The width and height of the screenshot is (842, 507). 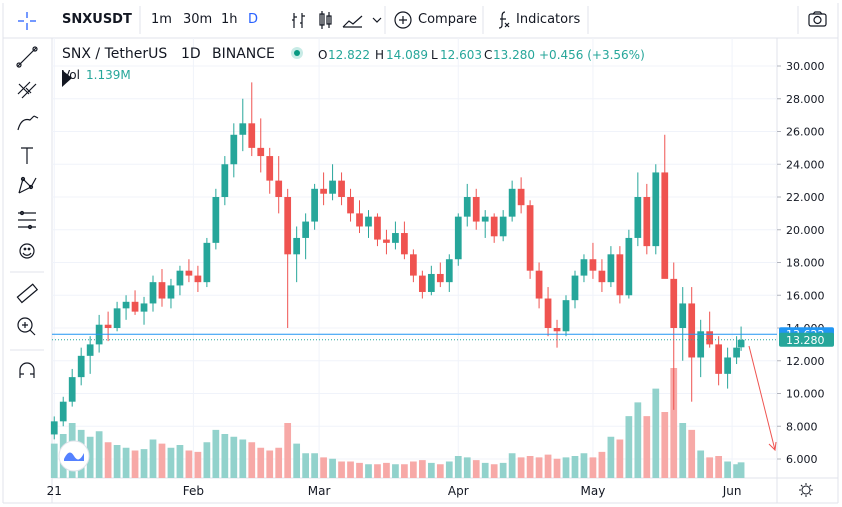 What do you see at coordinates (805, 99) in the screenshot?
I see `y-tick-label: 28.000` at bounding box center [805, 99].